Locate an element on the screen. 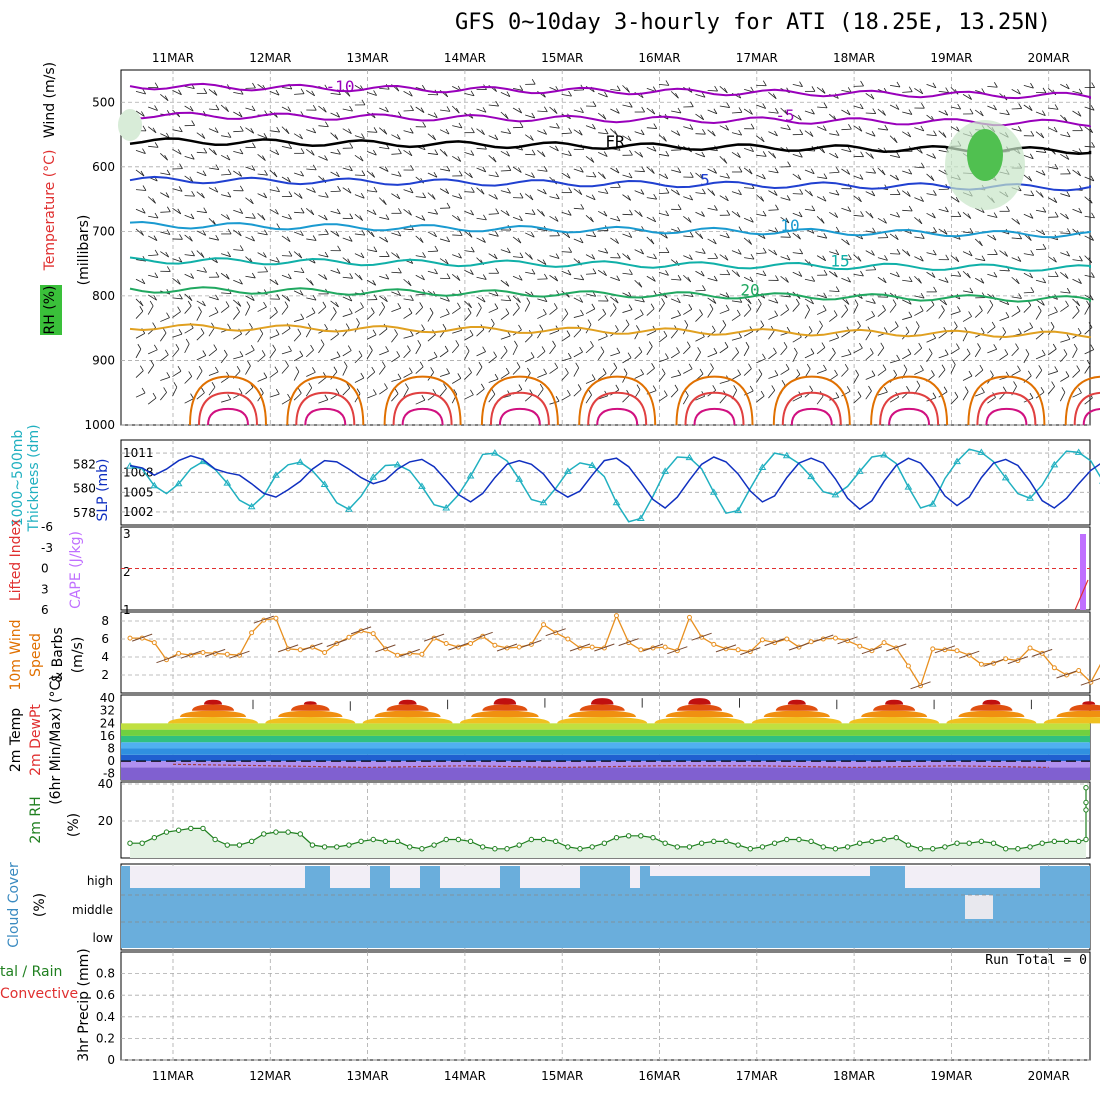 This screenshot has width=1100, height=1100. date-label-bottom: 16MAR is located at coordinates (659, 1076).